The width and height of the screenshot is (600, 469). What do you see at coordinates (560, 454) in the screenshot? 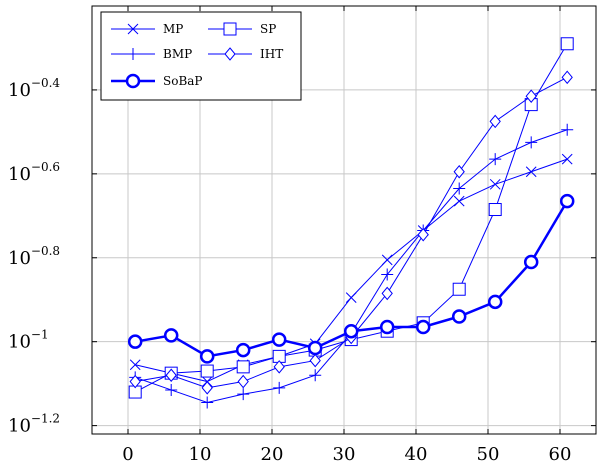
I see `x-tick-label: 60` at bounding box center [560, 454].